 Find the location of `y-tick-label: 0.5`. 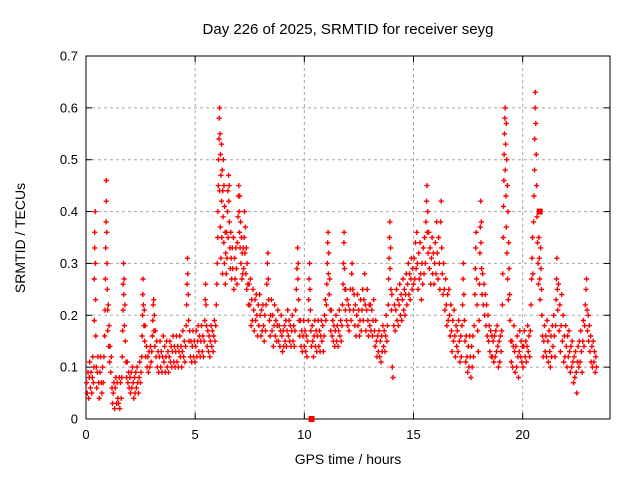

y-tick-label: 0.5 is located at coordinates (69, 159).